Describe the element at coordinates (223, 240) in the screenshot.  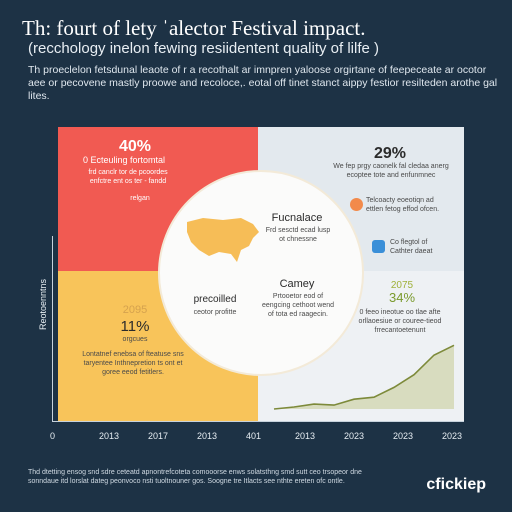
I see `usa-map-icon` at that location.